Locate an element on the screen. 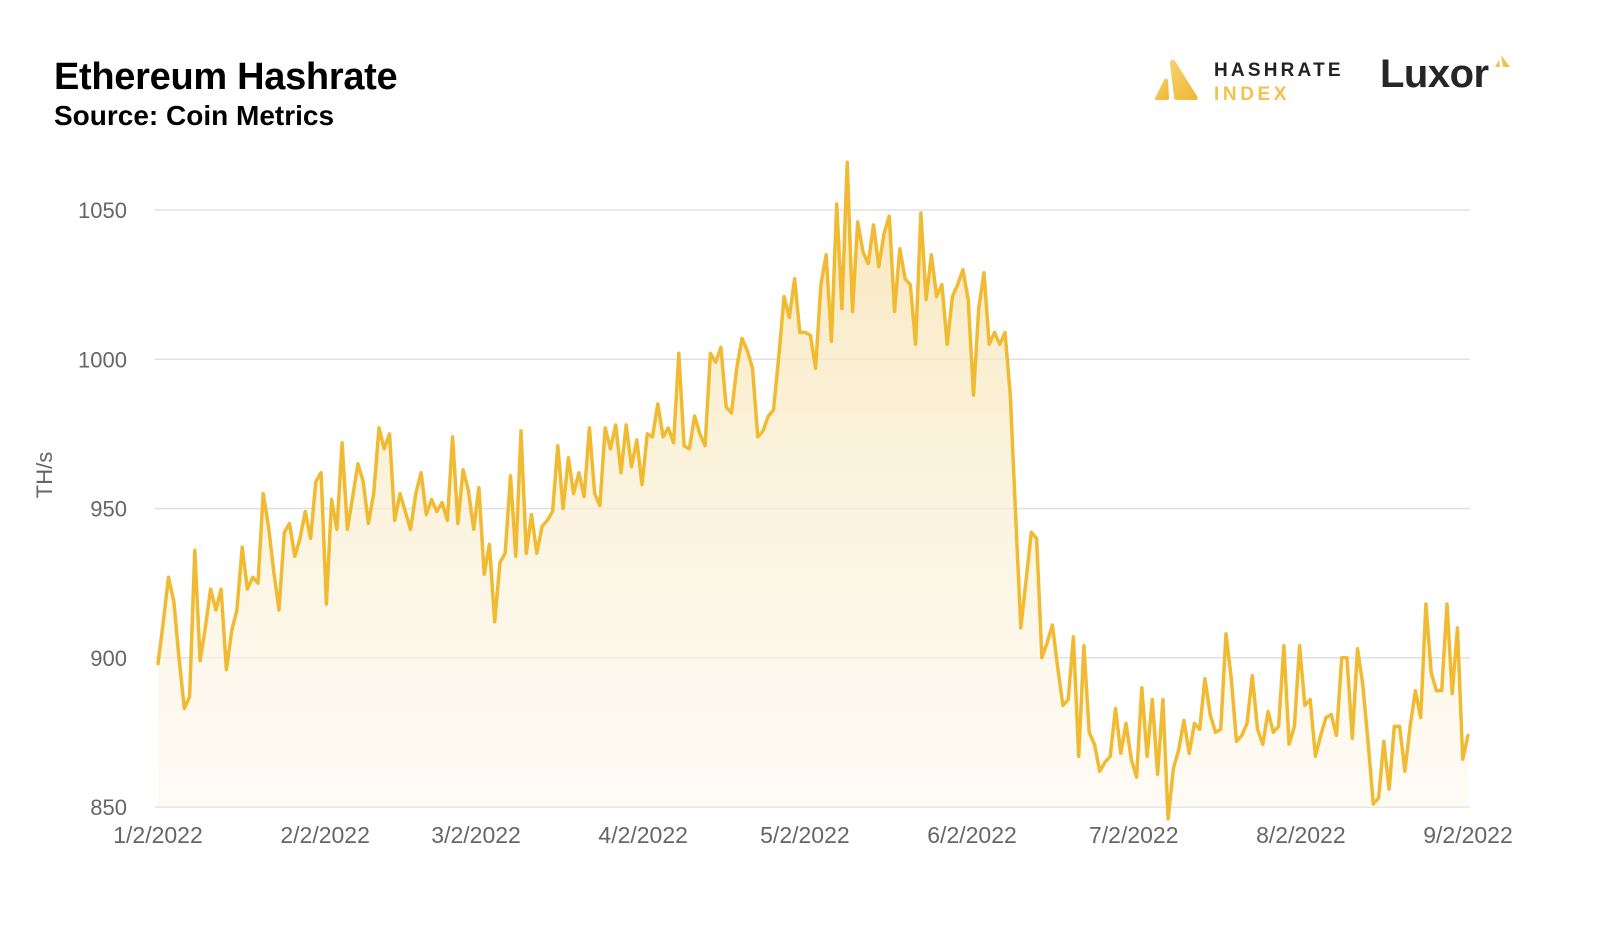 The height and width of the screenshot is (942, 1624). chart-title: Ethereum Hashrate is located at coordinates (226, 77).